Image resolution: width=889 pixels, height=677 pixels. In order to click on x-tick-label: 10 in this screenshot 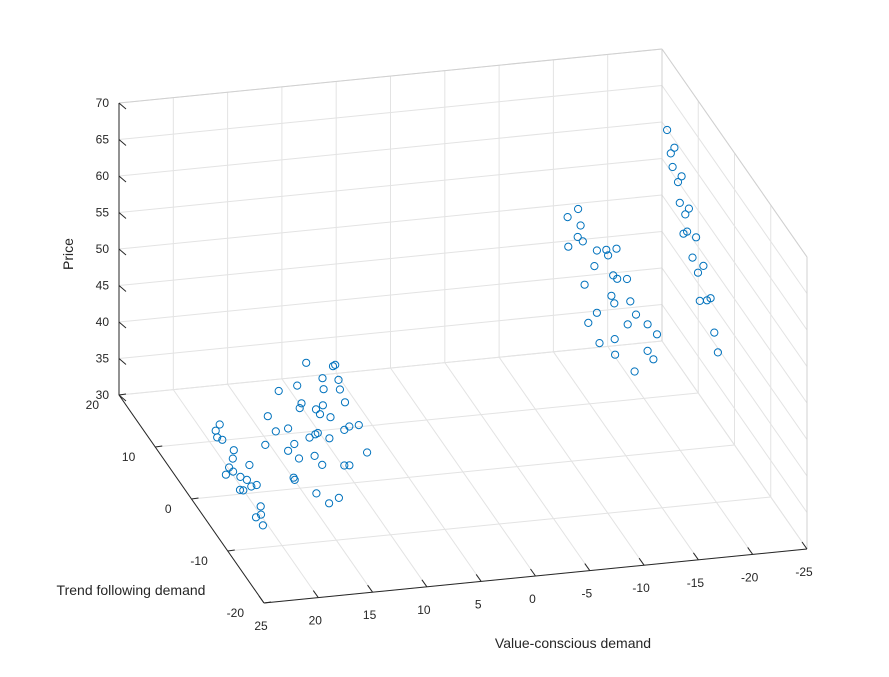, I will do `click(424, 610)`.